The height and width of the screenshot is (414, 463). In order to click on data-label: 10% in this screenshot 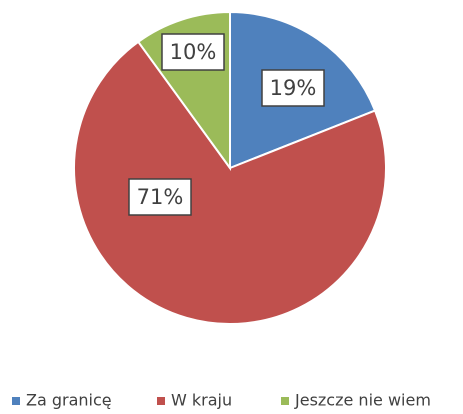, I will do `click(193, 52)`.